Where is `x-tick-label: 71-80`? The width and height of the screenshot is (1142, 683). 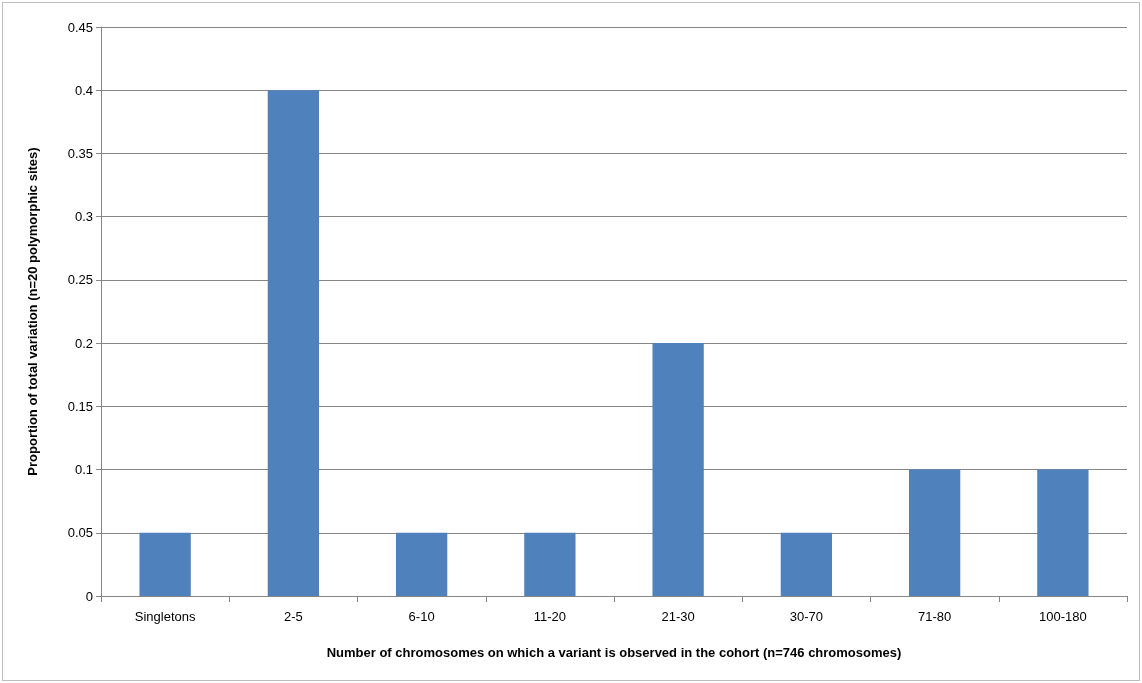
x-tick-label: 71-80 is located at coordinates (935, 616).